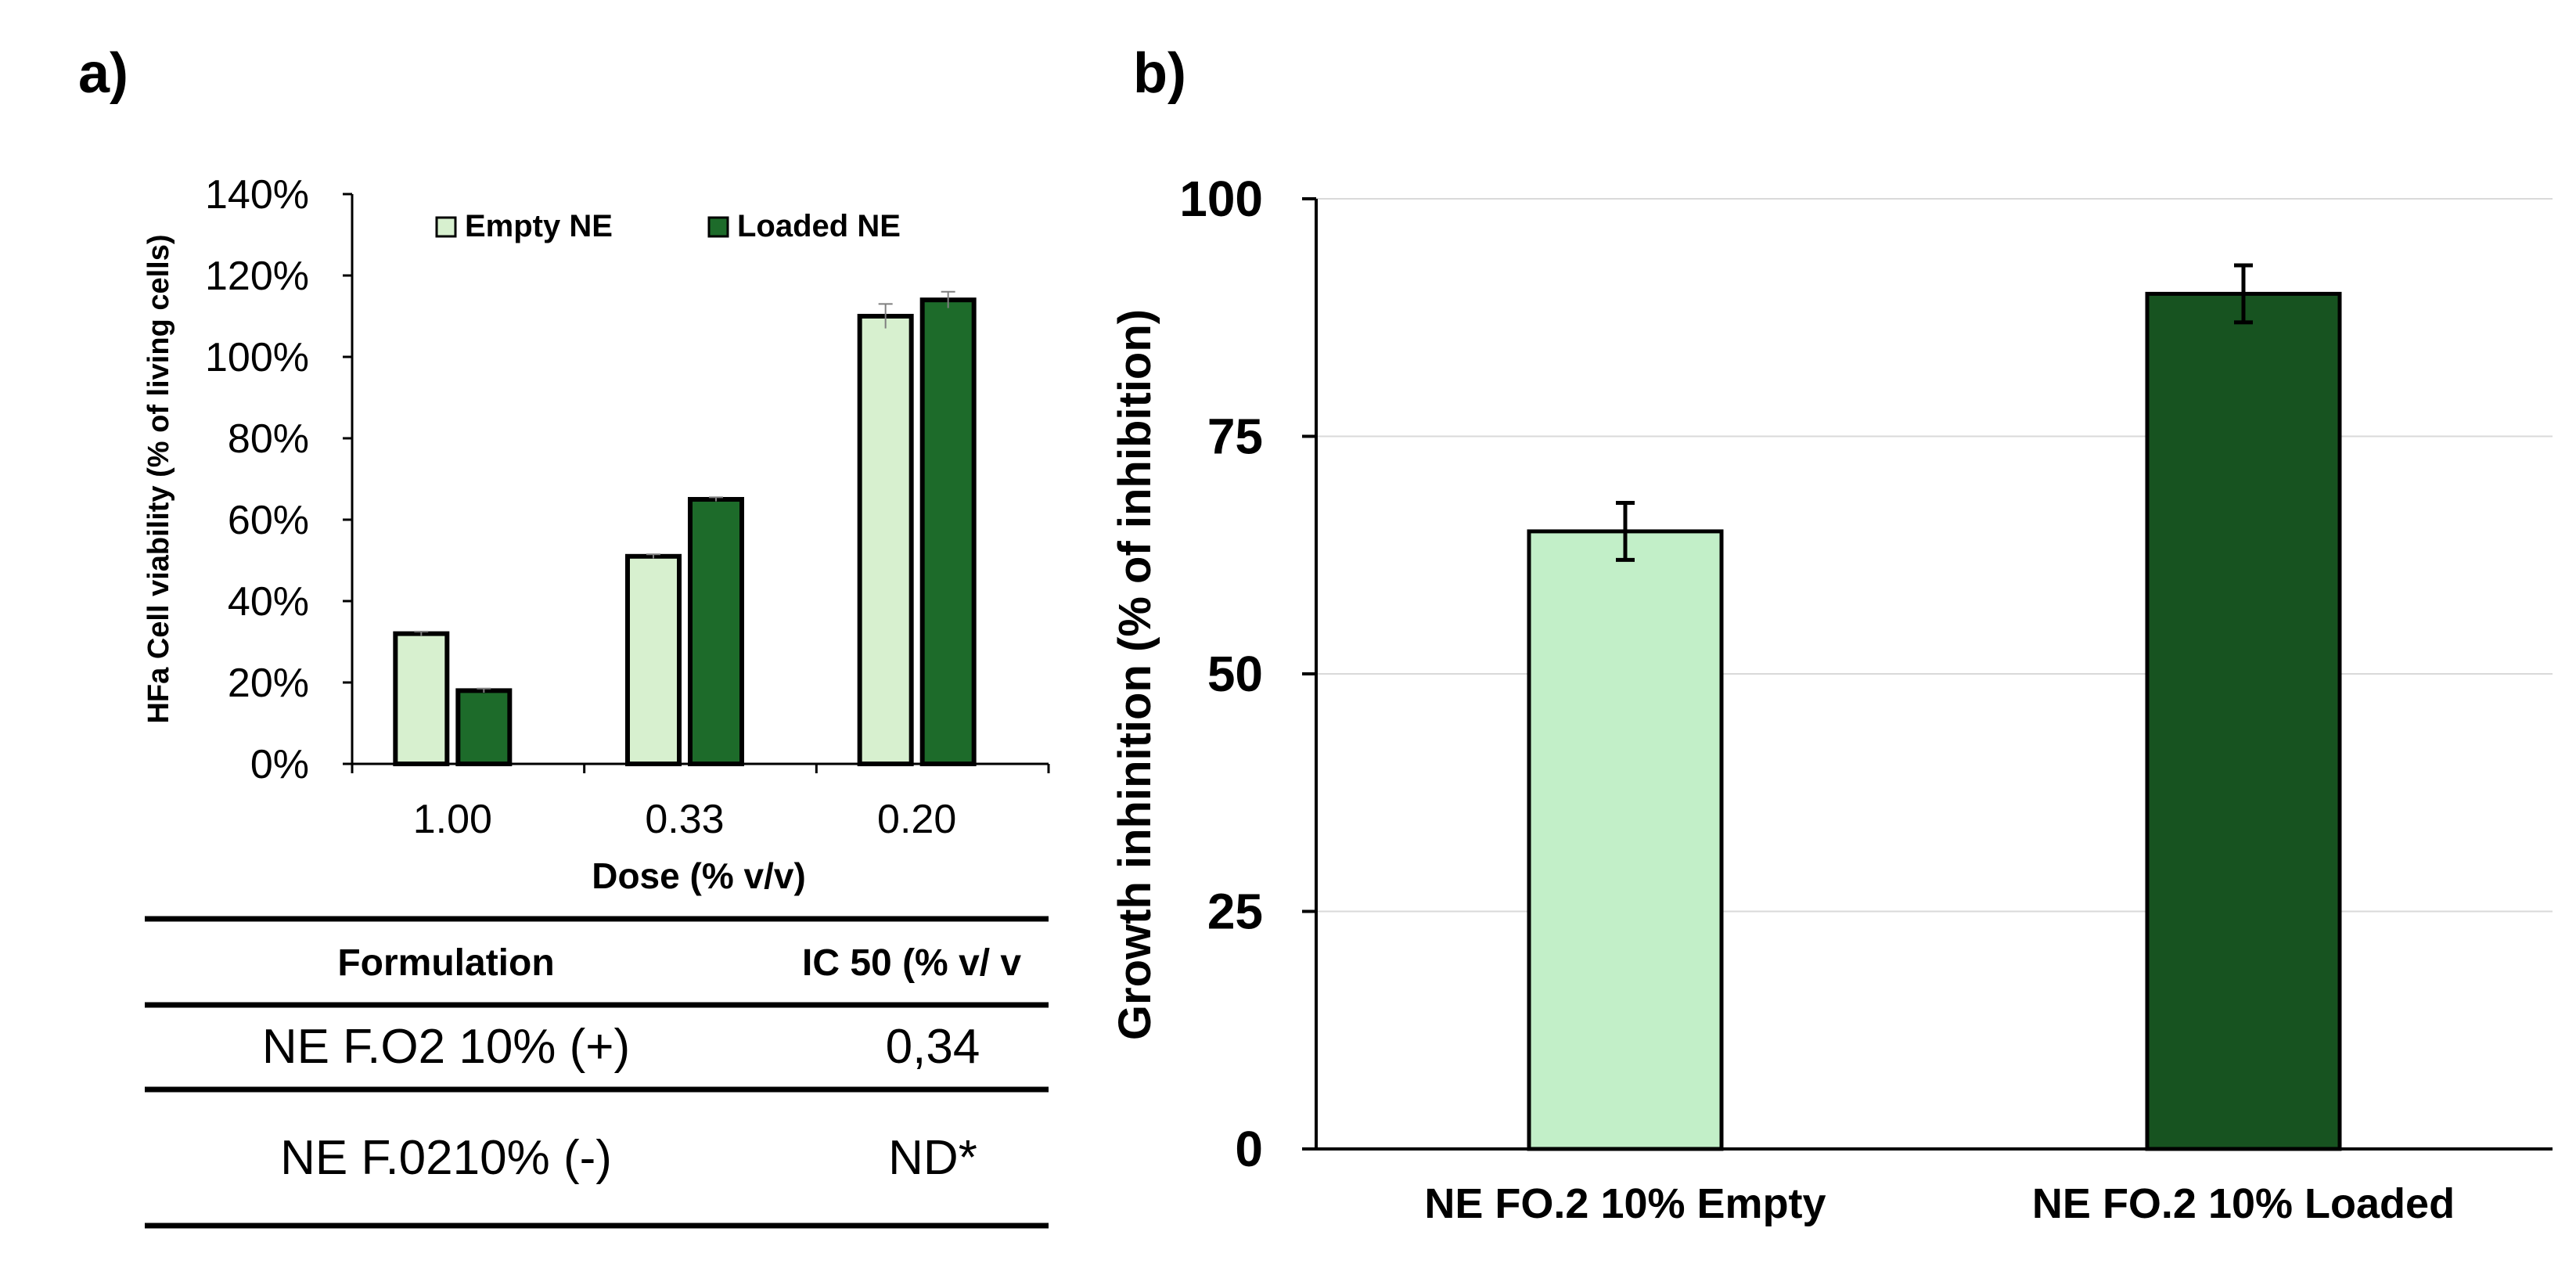 This screenshot has height=1282, width=2576. I want to click on panel-b-label: b), so click(1159, 73).